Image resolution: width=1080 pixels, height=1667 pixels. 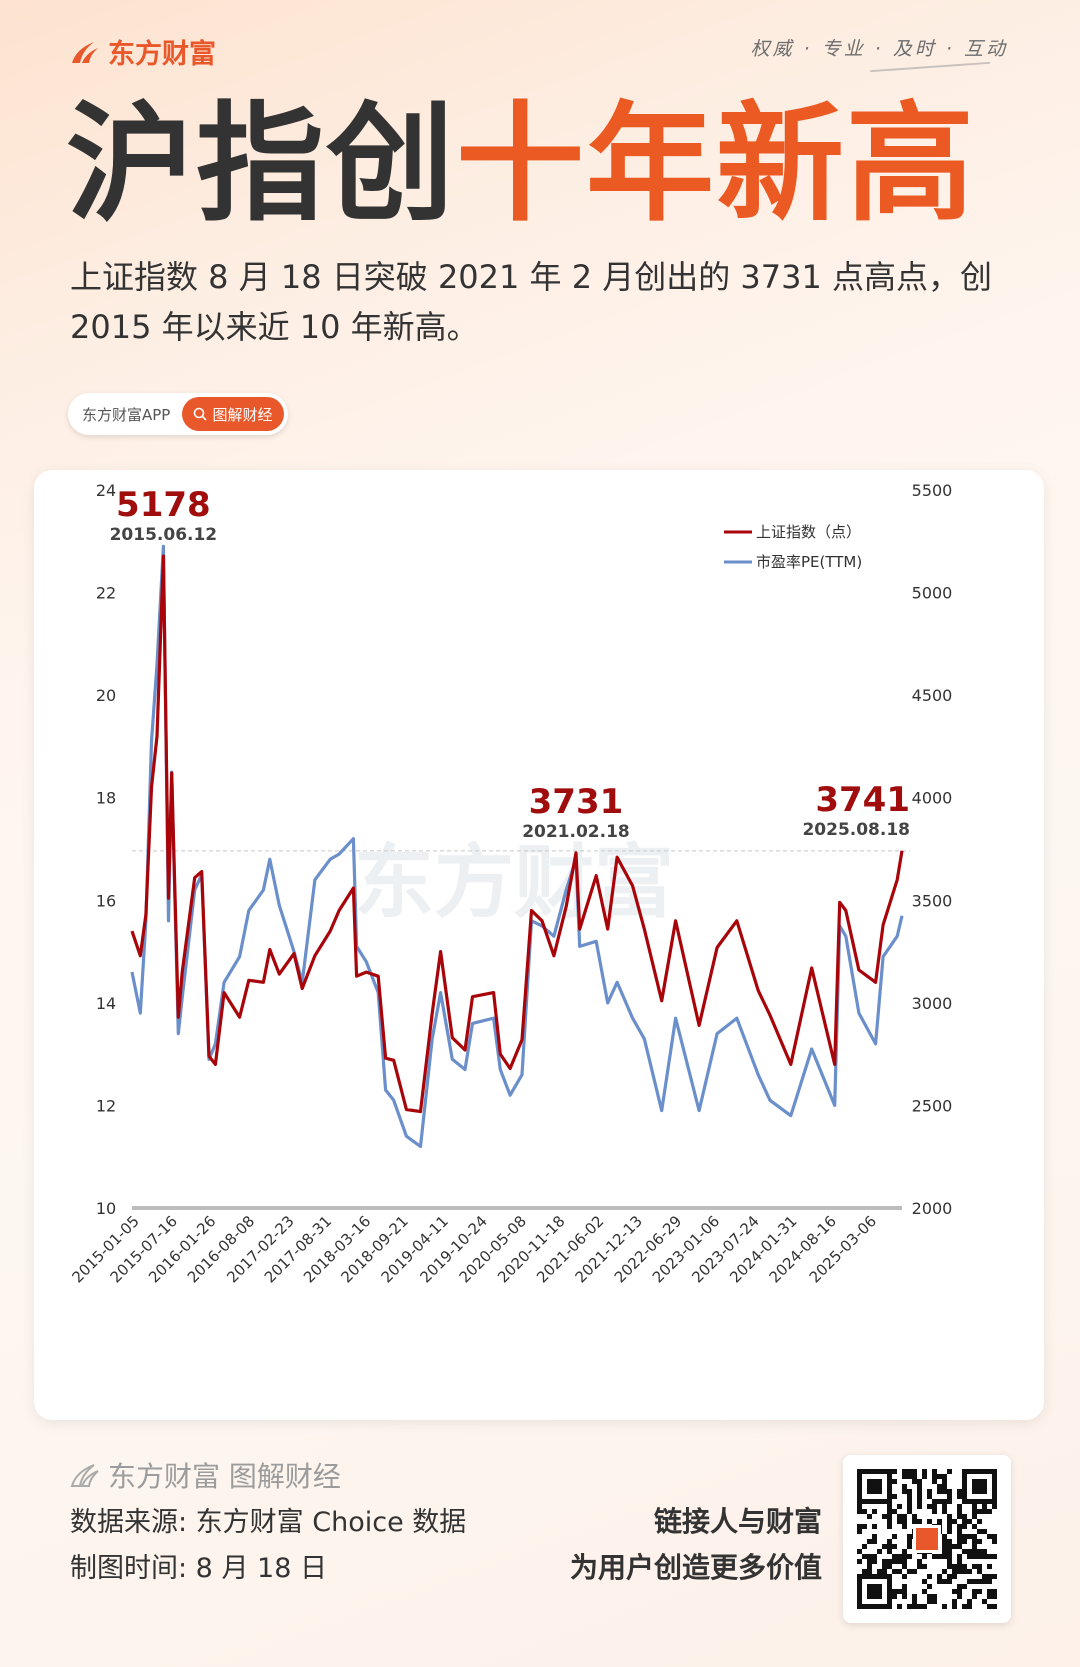 I want to click on annotation-date: 2025.08.18, so click(x=856, y=830).